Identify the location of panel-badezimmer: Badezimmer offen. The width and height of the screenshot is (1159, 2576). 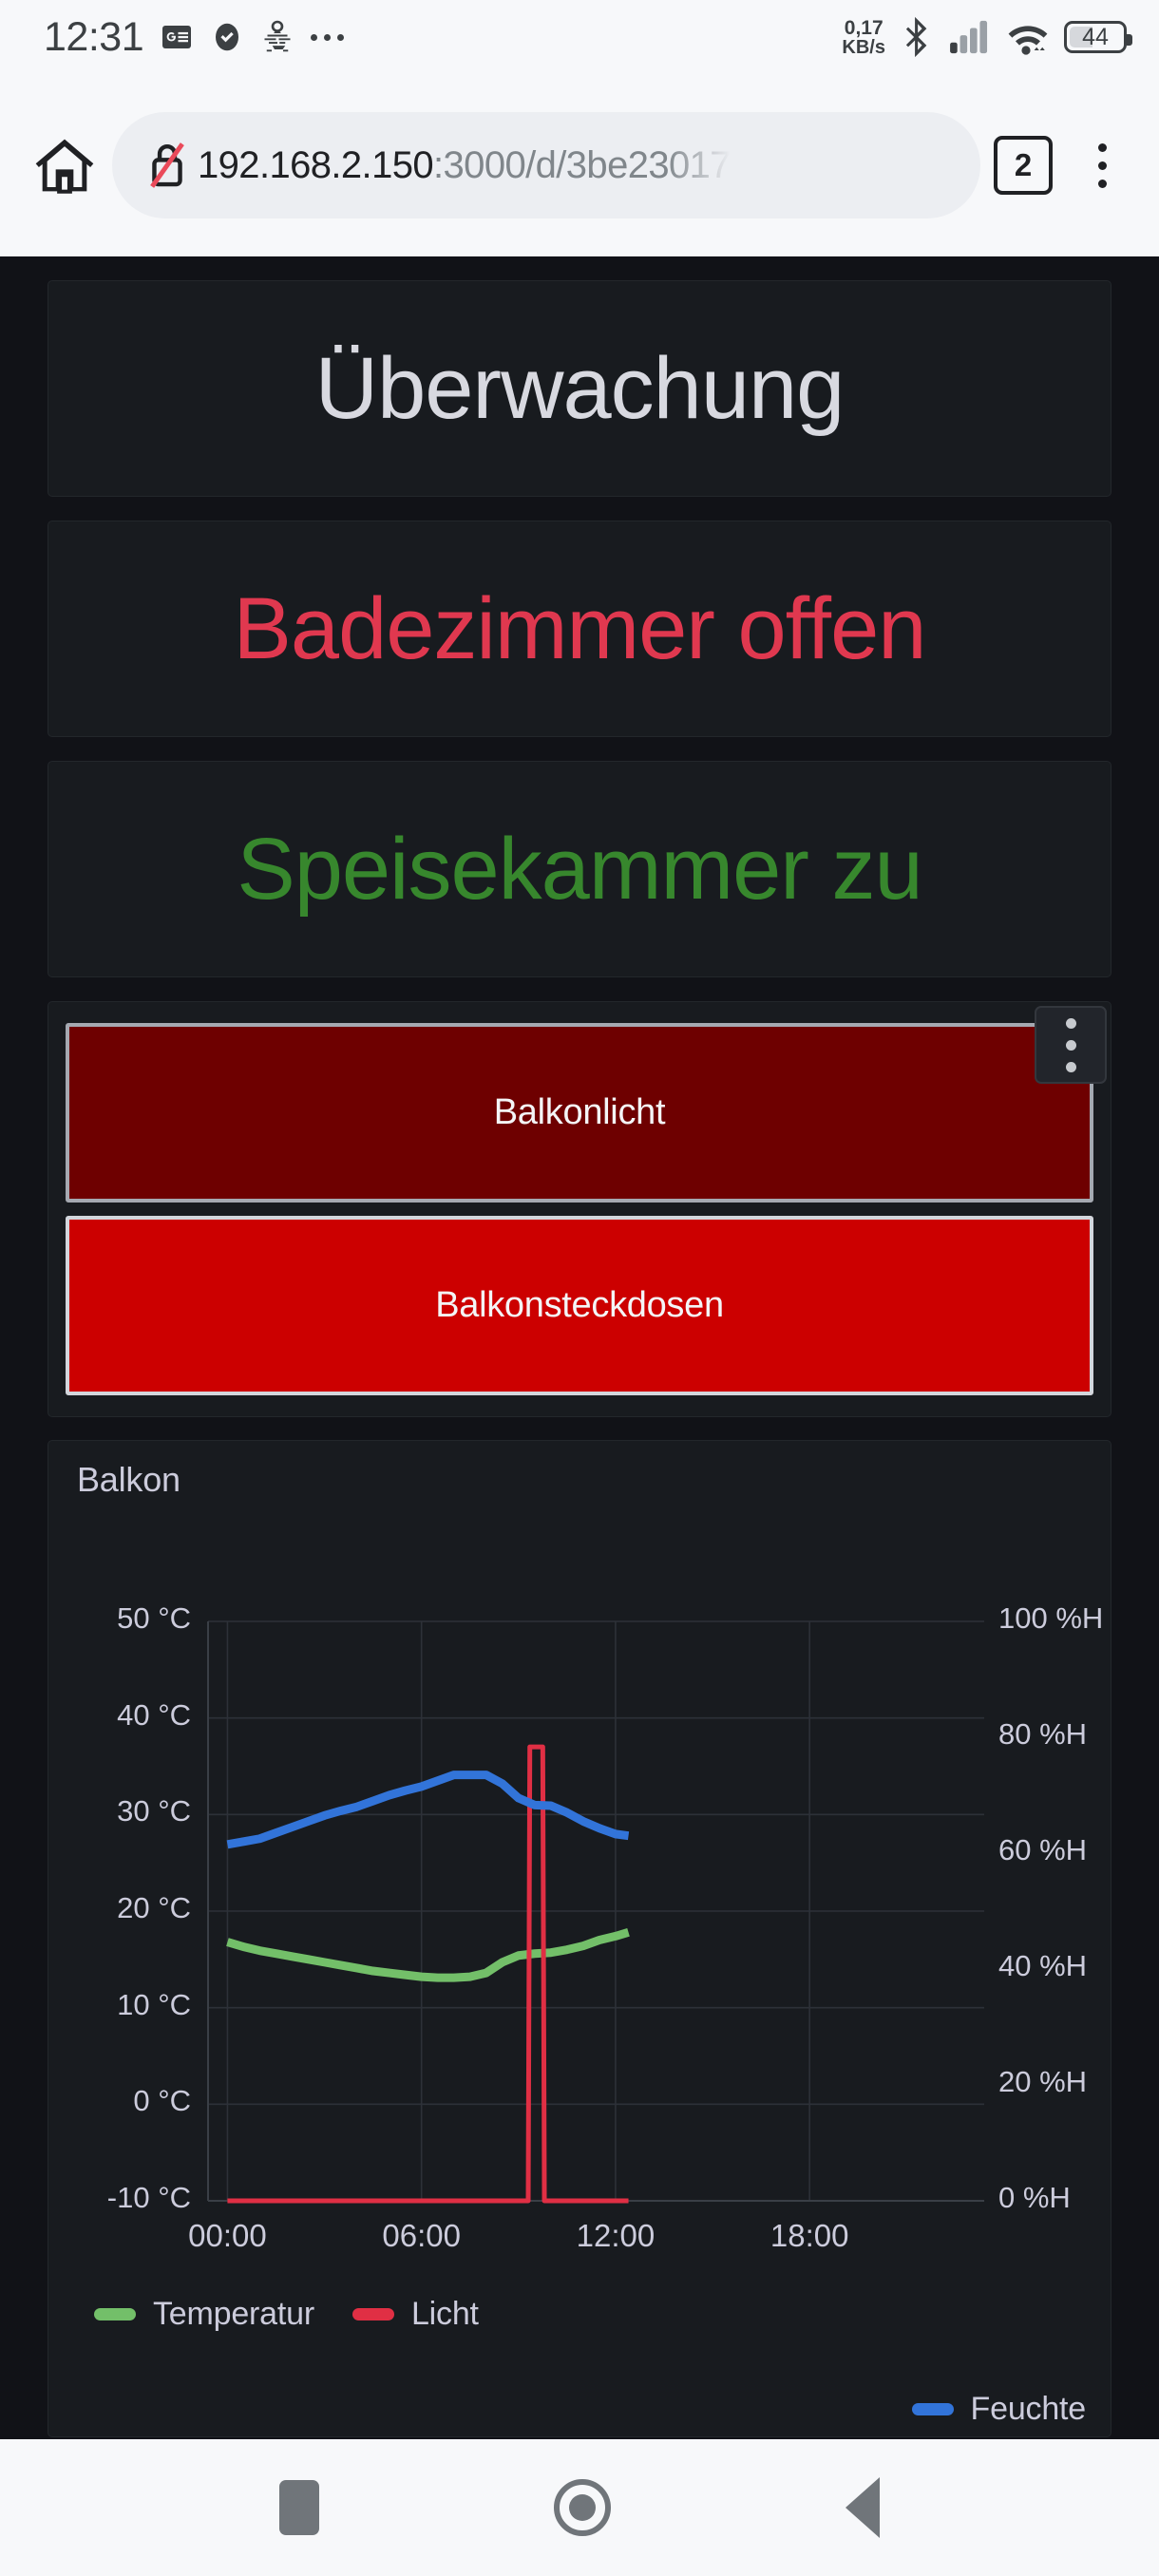
(580, 629).